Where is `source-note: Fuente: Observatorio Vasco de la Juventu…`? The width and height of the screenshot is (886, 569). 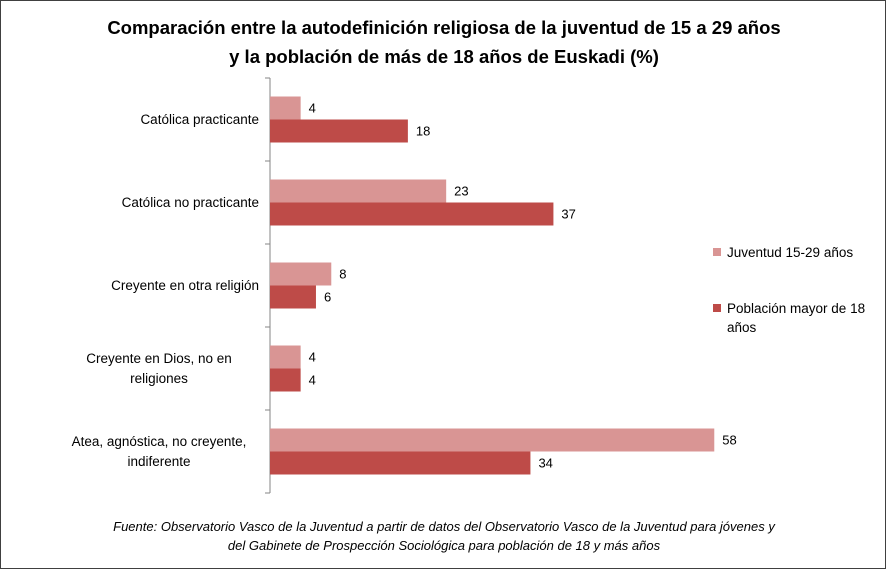
source-note: Fuente: Observatorio Vasco de la Juventu… is located at coordinates (444, 536).